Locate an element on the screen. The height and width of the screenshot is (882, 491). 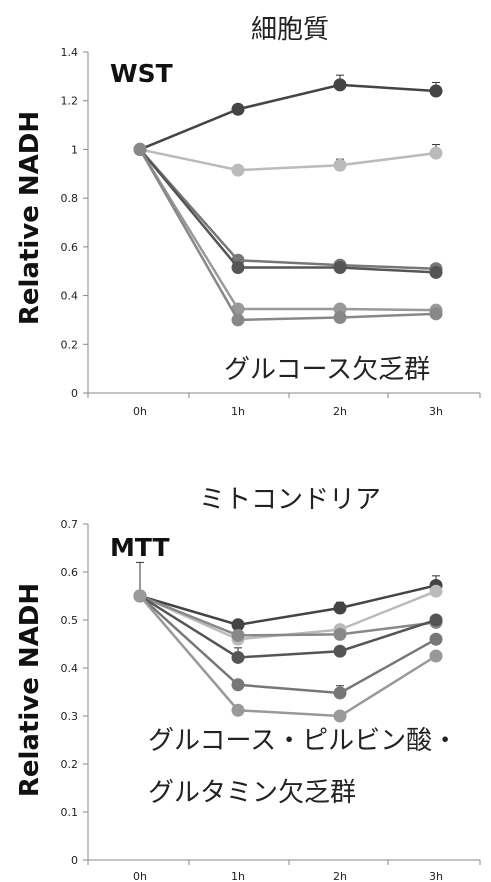
y-tick-label: 1.4 is located at coordinates (70, 52).